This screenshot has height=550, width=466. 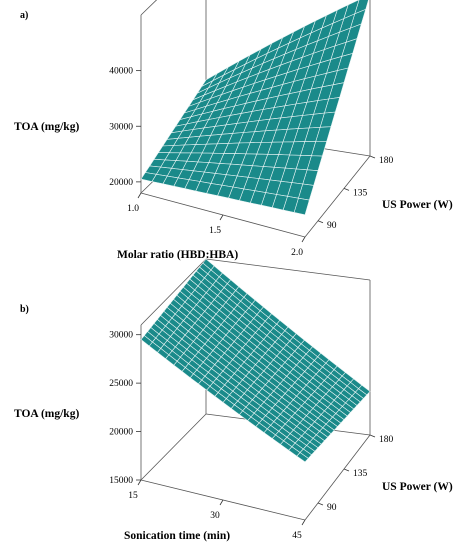 I want to click on a-y-tick-label: 135, so click(x=360, y=193).